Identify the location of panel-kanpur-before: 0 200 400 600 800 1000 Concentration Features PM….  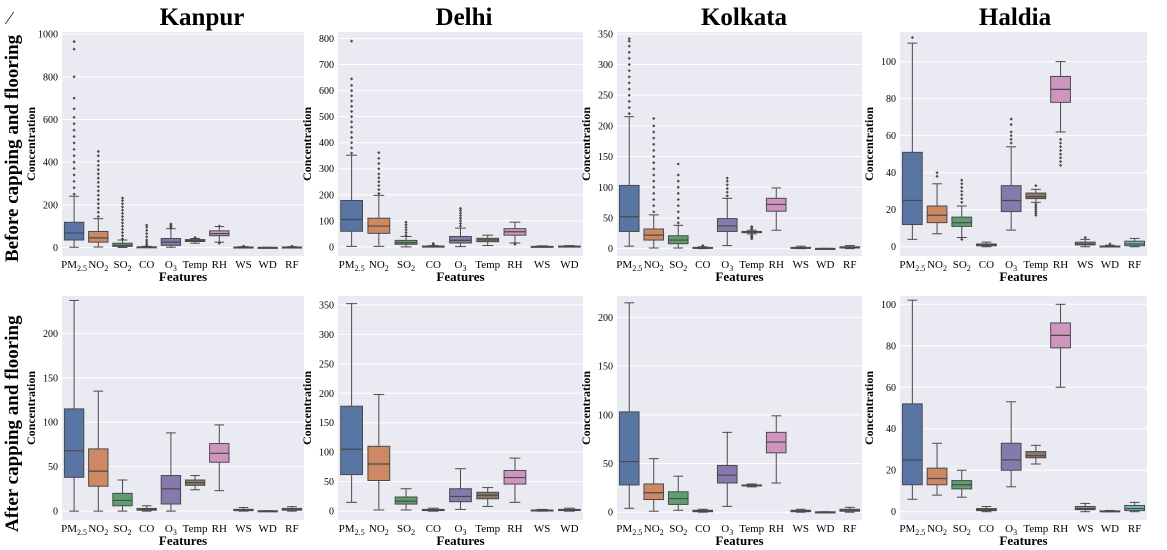
(164, 157).